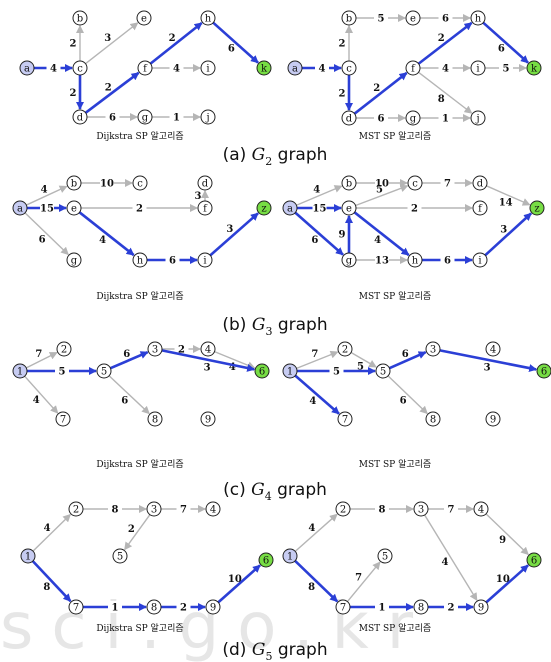 This screenshot has height=662, width=551. I want to click on node-3: 3, so click(154, 509).